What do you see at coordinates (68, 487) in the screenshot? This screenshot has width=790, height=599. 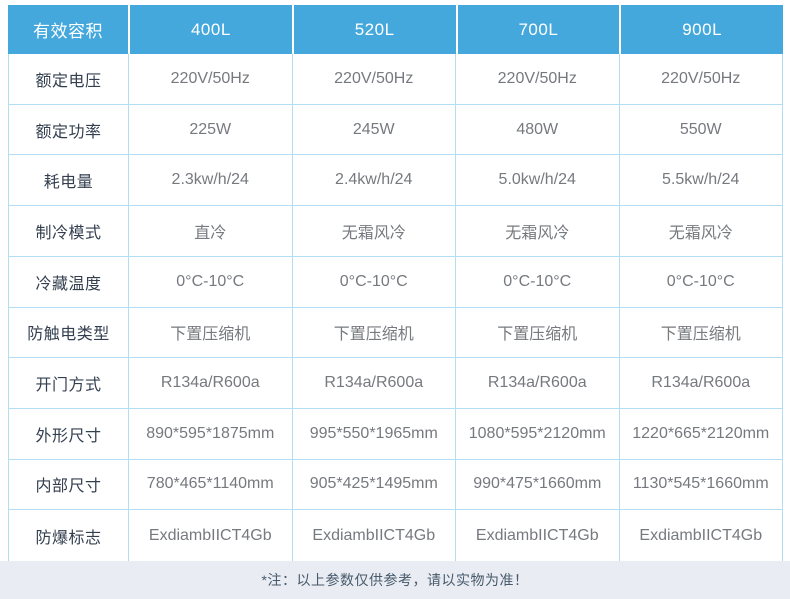 I see `row-label: 内部尺寸` at bounding box center [68, 487].